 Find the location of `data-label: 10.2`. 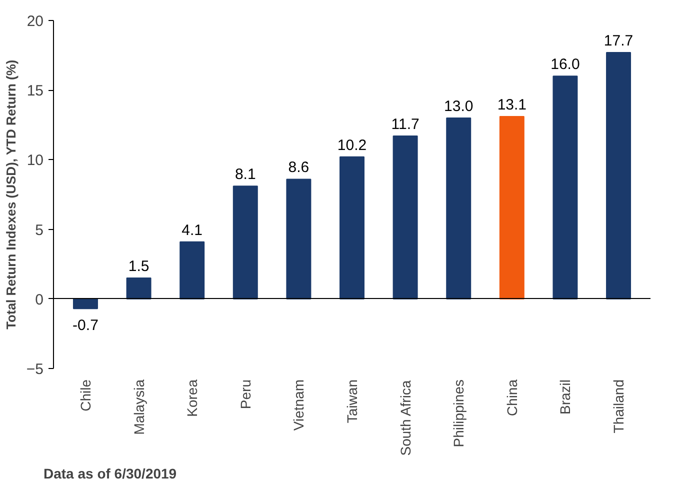

data-label: 10.2 is located at coordinates (352, 145).